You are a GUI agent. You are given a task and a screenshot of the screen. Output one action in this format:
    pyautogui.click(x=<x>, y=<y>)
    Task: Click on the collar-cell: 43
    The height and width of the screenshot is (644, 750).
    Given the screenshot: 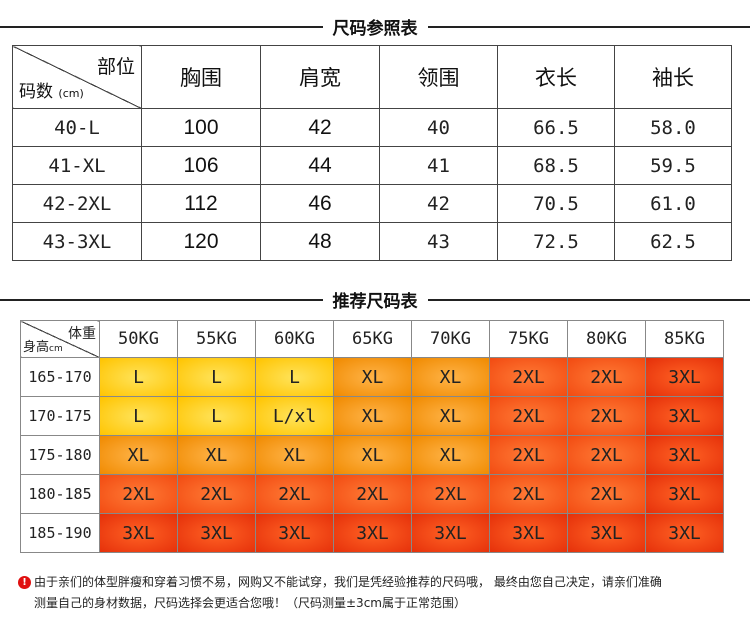 What is the action you would take?
    pyautogui.click(x=438, y=241)
    